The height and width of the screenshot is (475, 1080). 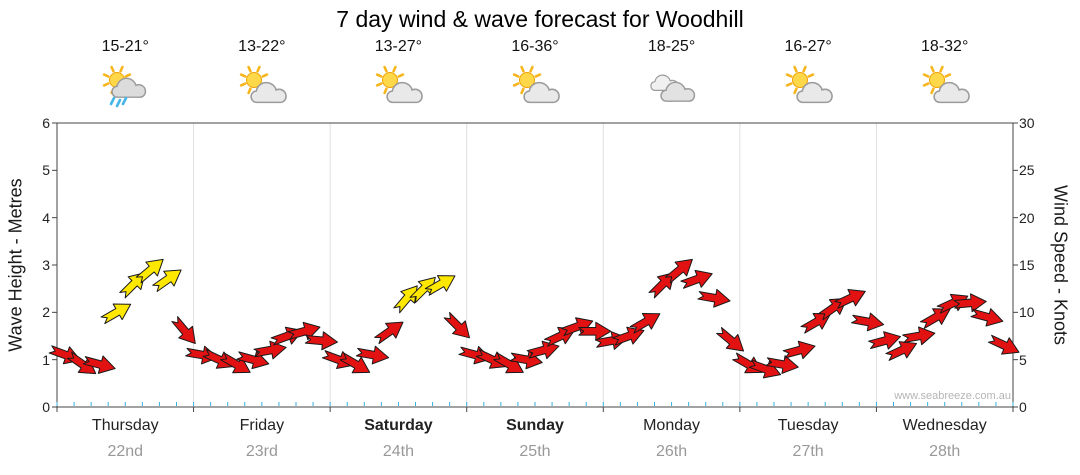 I want to click on day-date-label: 25th, so click(x=535, y=451).